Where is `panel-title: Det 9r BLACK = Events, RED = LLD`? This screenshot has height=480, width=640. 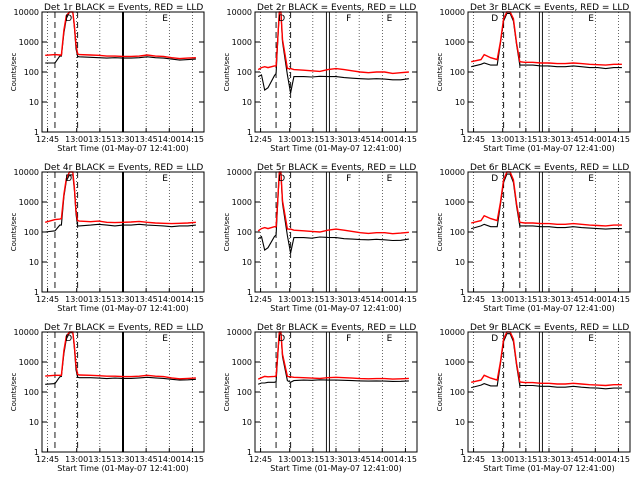 panel-title: Det 9r BLACK = Events, RED = LLD is located at coordinates (549, 328).